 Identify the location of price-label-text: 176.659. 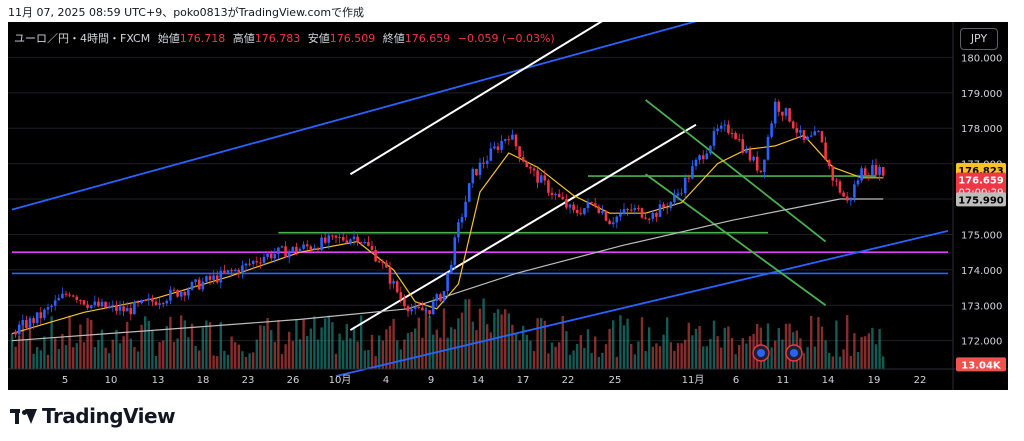
(981, 181).